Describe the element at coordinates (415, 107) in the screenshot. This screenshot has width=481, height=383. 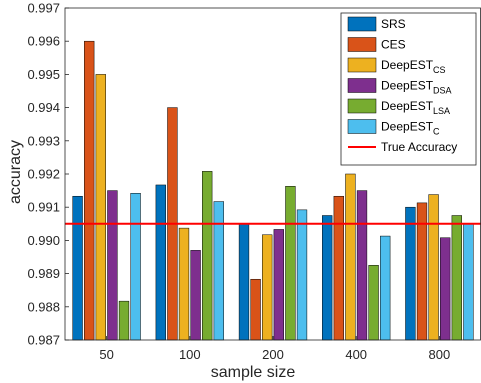
I see `legend-label-DeepEST_LSA: DeepESTLSA` at that location.